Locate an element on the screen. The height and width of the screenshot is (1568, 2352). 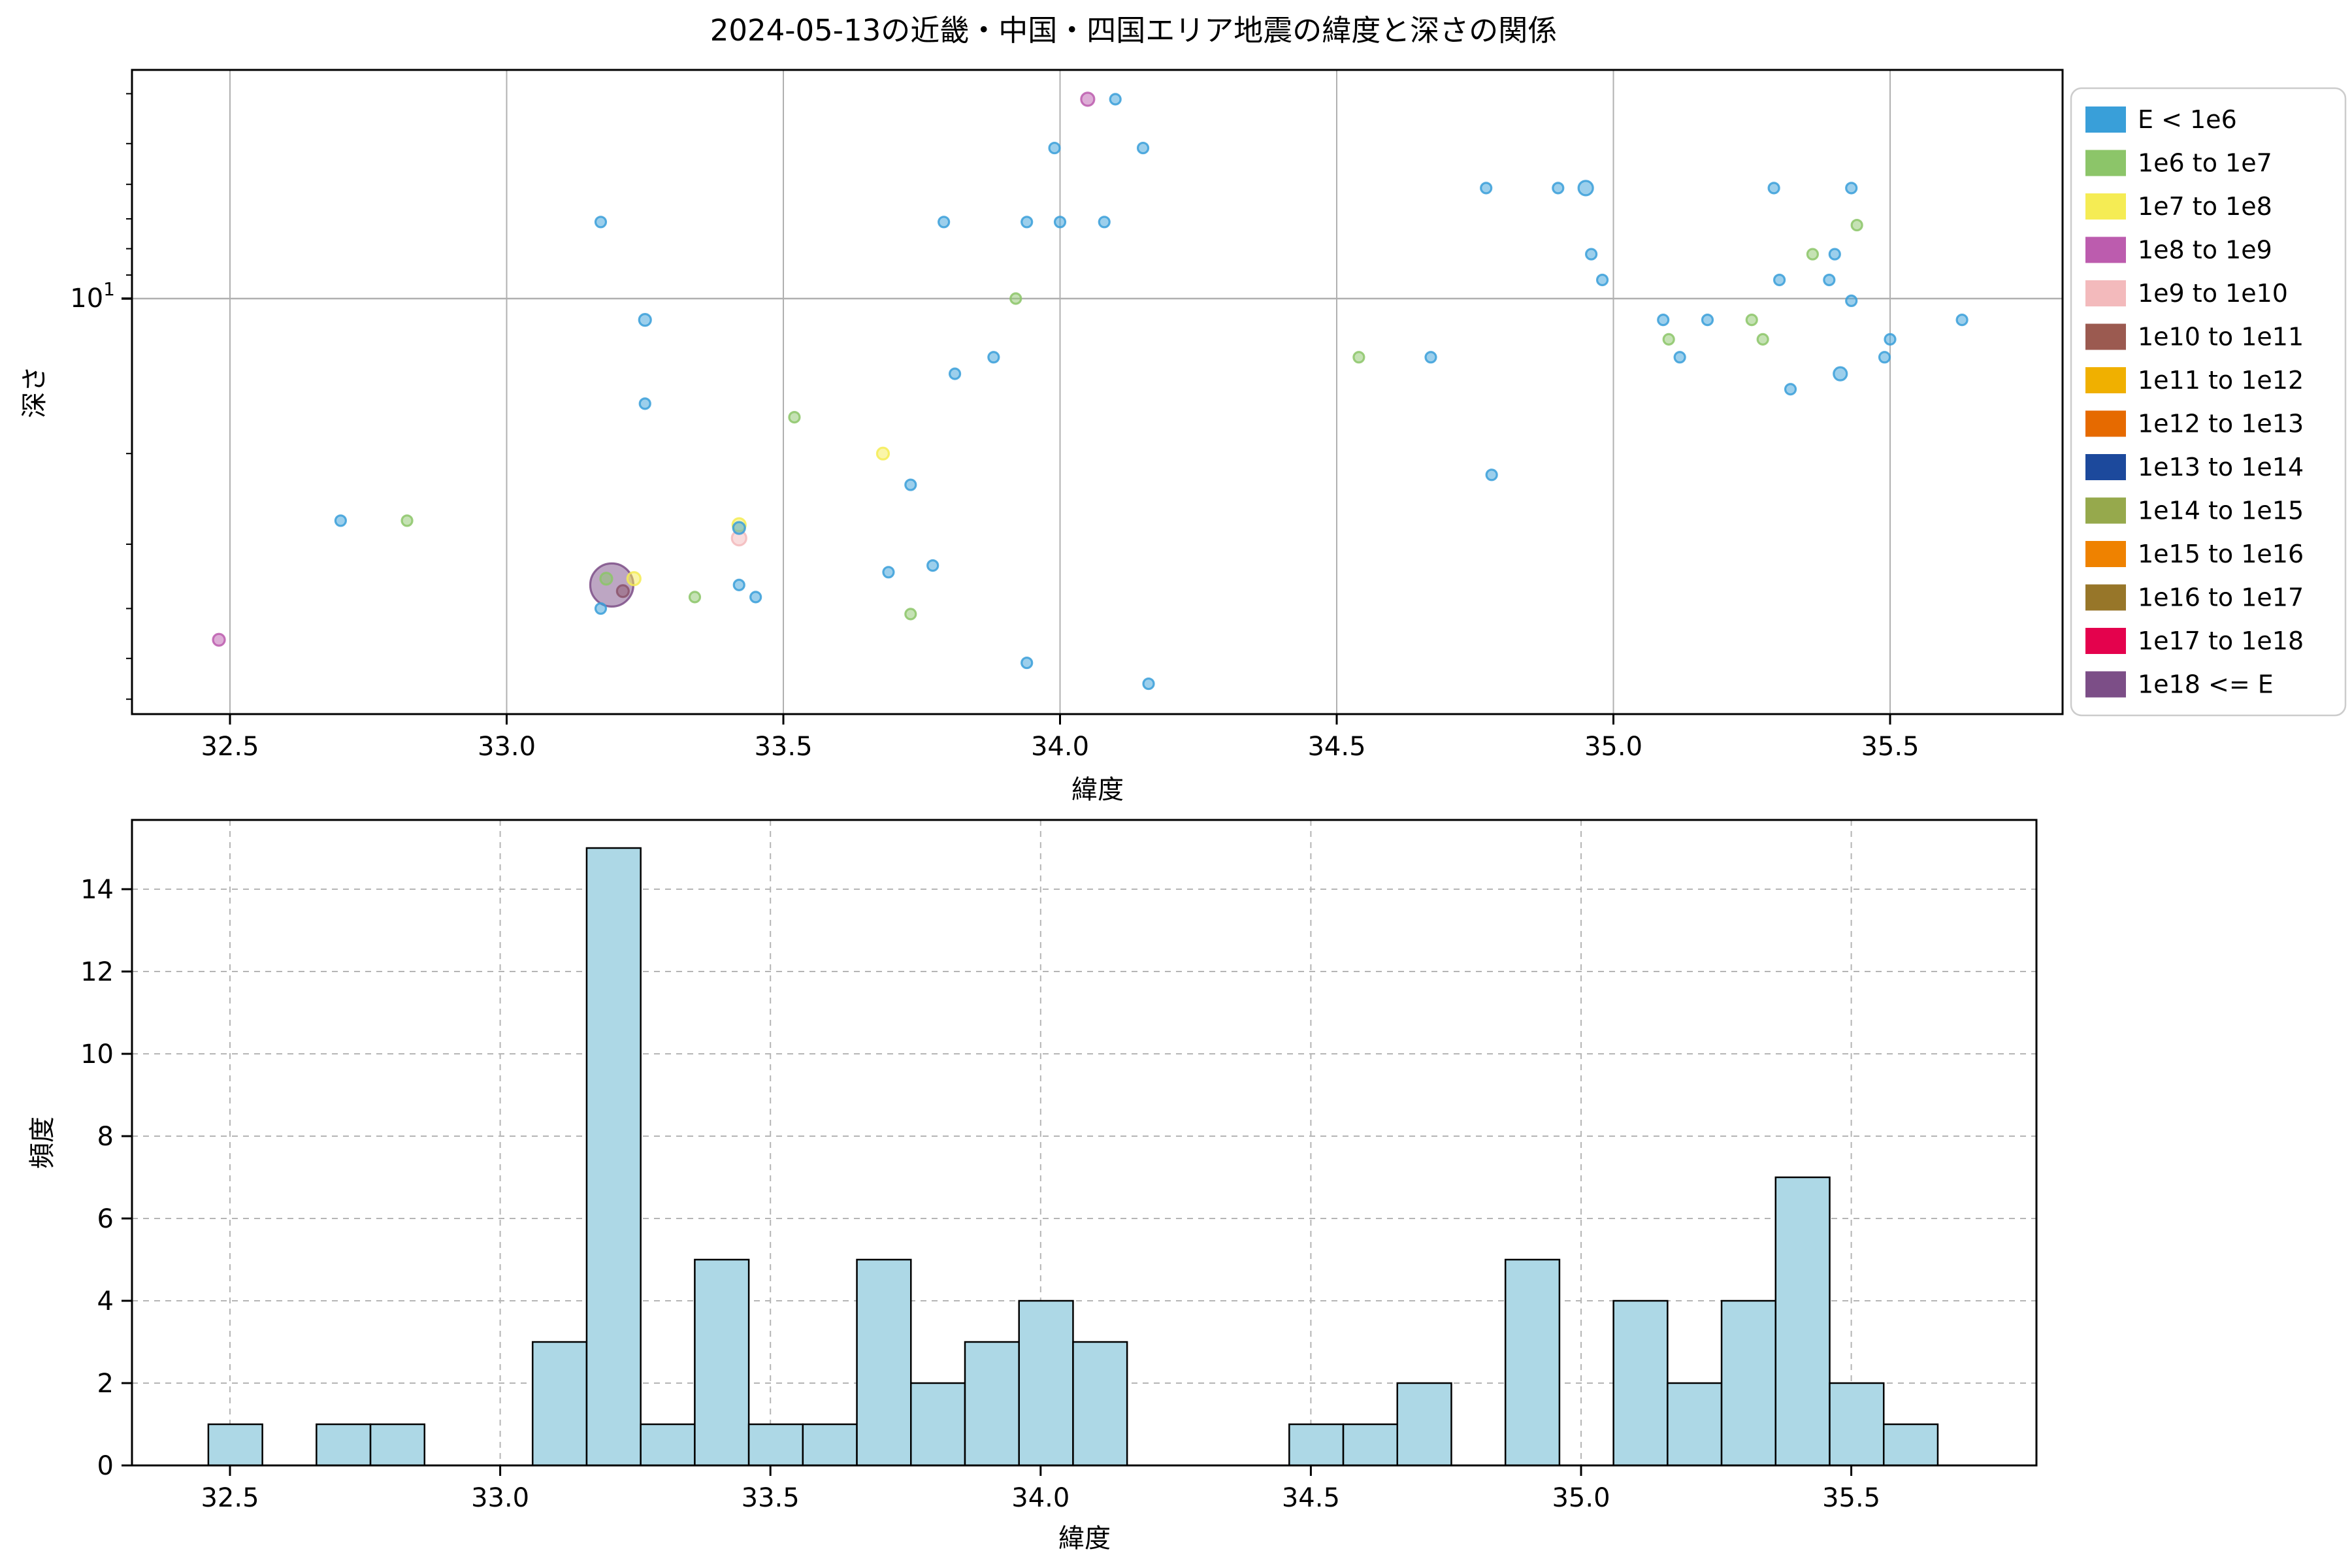
tick-label: 33.0 is located at coordinates (507, 747).